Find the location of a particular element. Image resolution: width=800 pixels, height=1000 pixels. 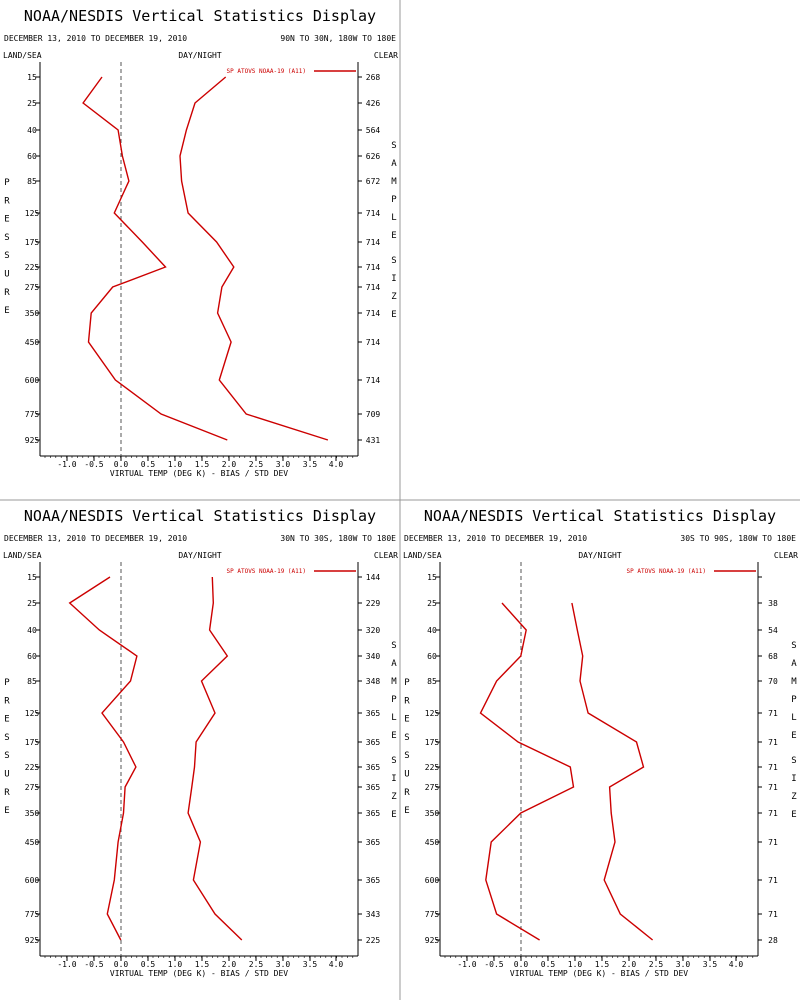

x-tick-label: 3.0 is located at coordinates (683, 964).